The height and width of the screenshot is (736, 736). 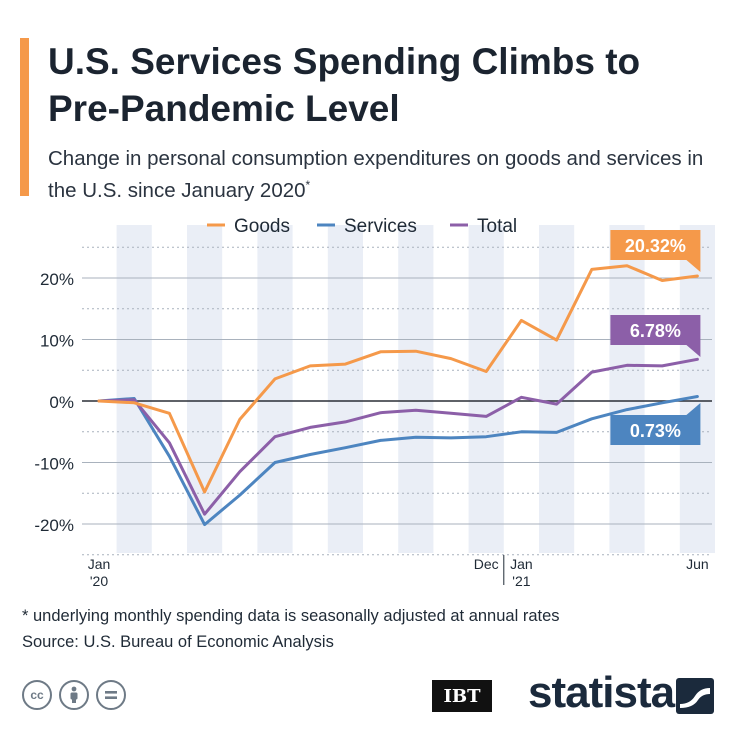 I want to click on y-axis-tick-labels: 20% 10% 0% -10% -20%, so click(x=54, y=402).